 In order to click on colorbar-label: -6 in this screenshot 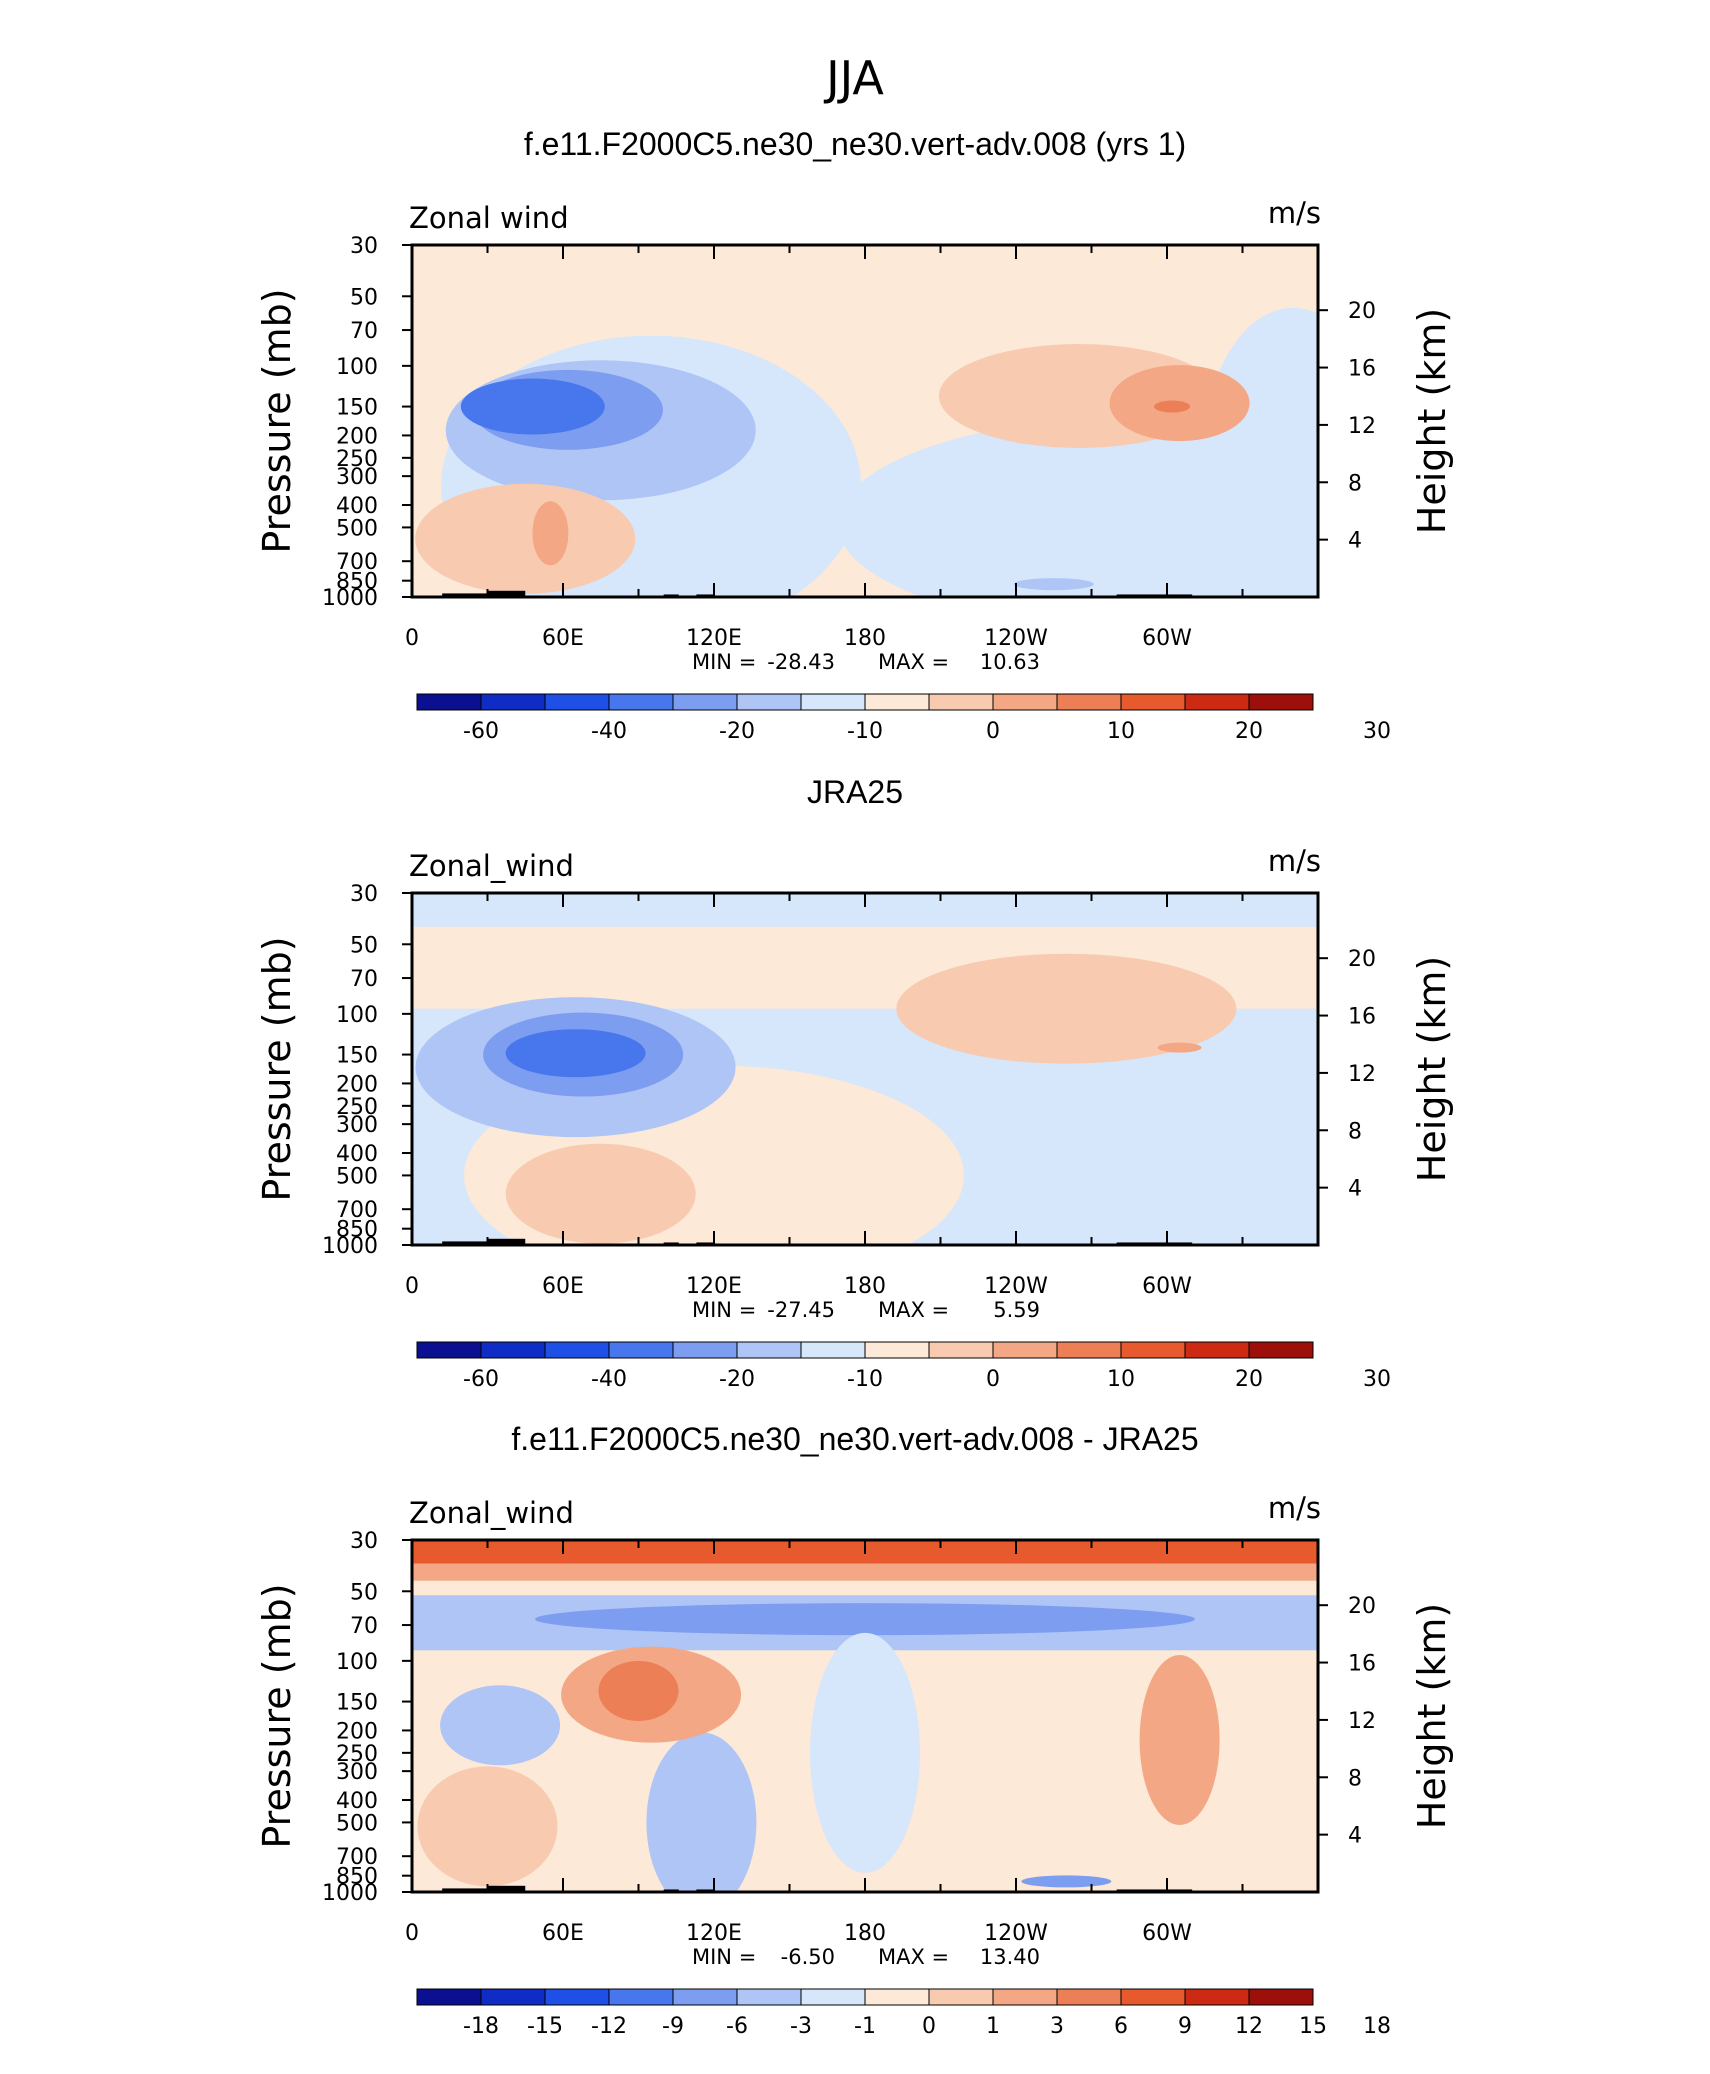, I will do `click(737, 2026)`.